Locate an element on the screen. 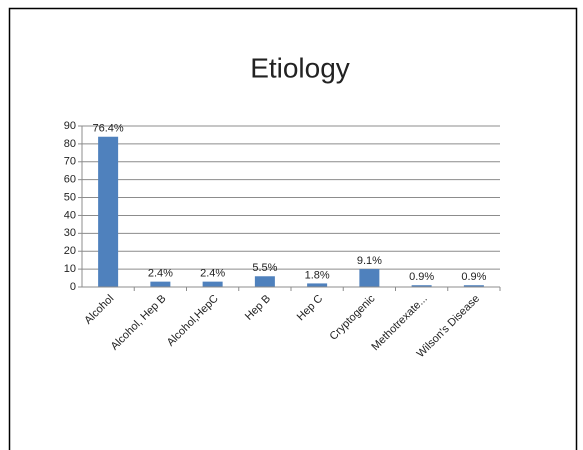 This screenshot has width=583, height=450. y-tick-label: 70 is located at coordinates (70, 162).